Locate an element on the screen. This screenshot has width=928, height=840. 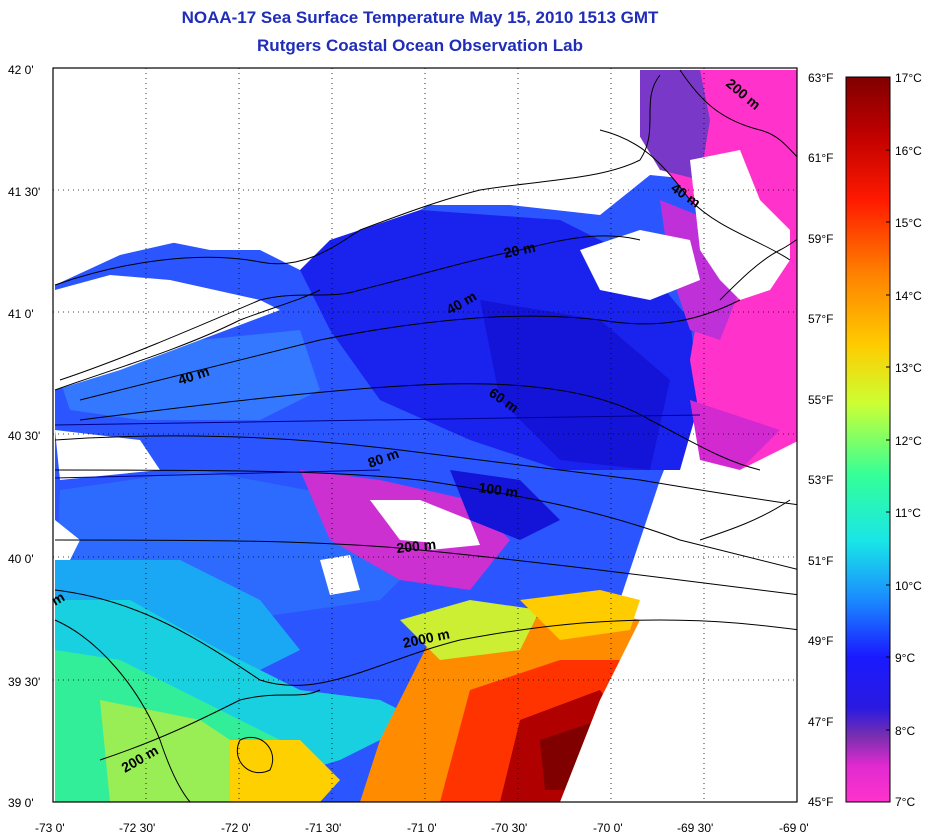
fahrenheit-tick-label: 49°F is located at coordinates (820, 641).